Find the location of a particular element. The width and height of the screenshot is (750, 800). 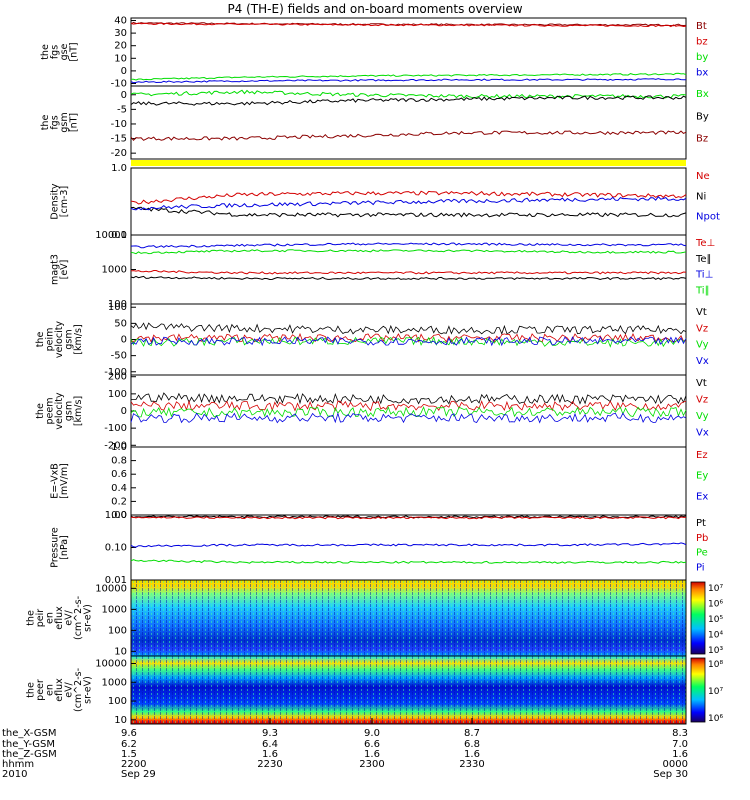

y-tick-label: 1.00 is located at coordinates (116, 515).